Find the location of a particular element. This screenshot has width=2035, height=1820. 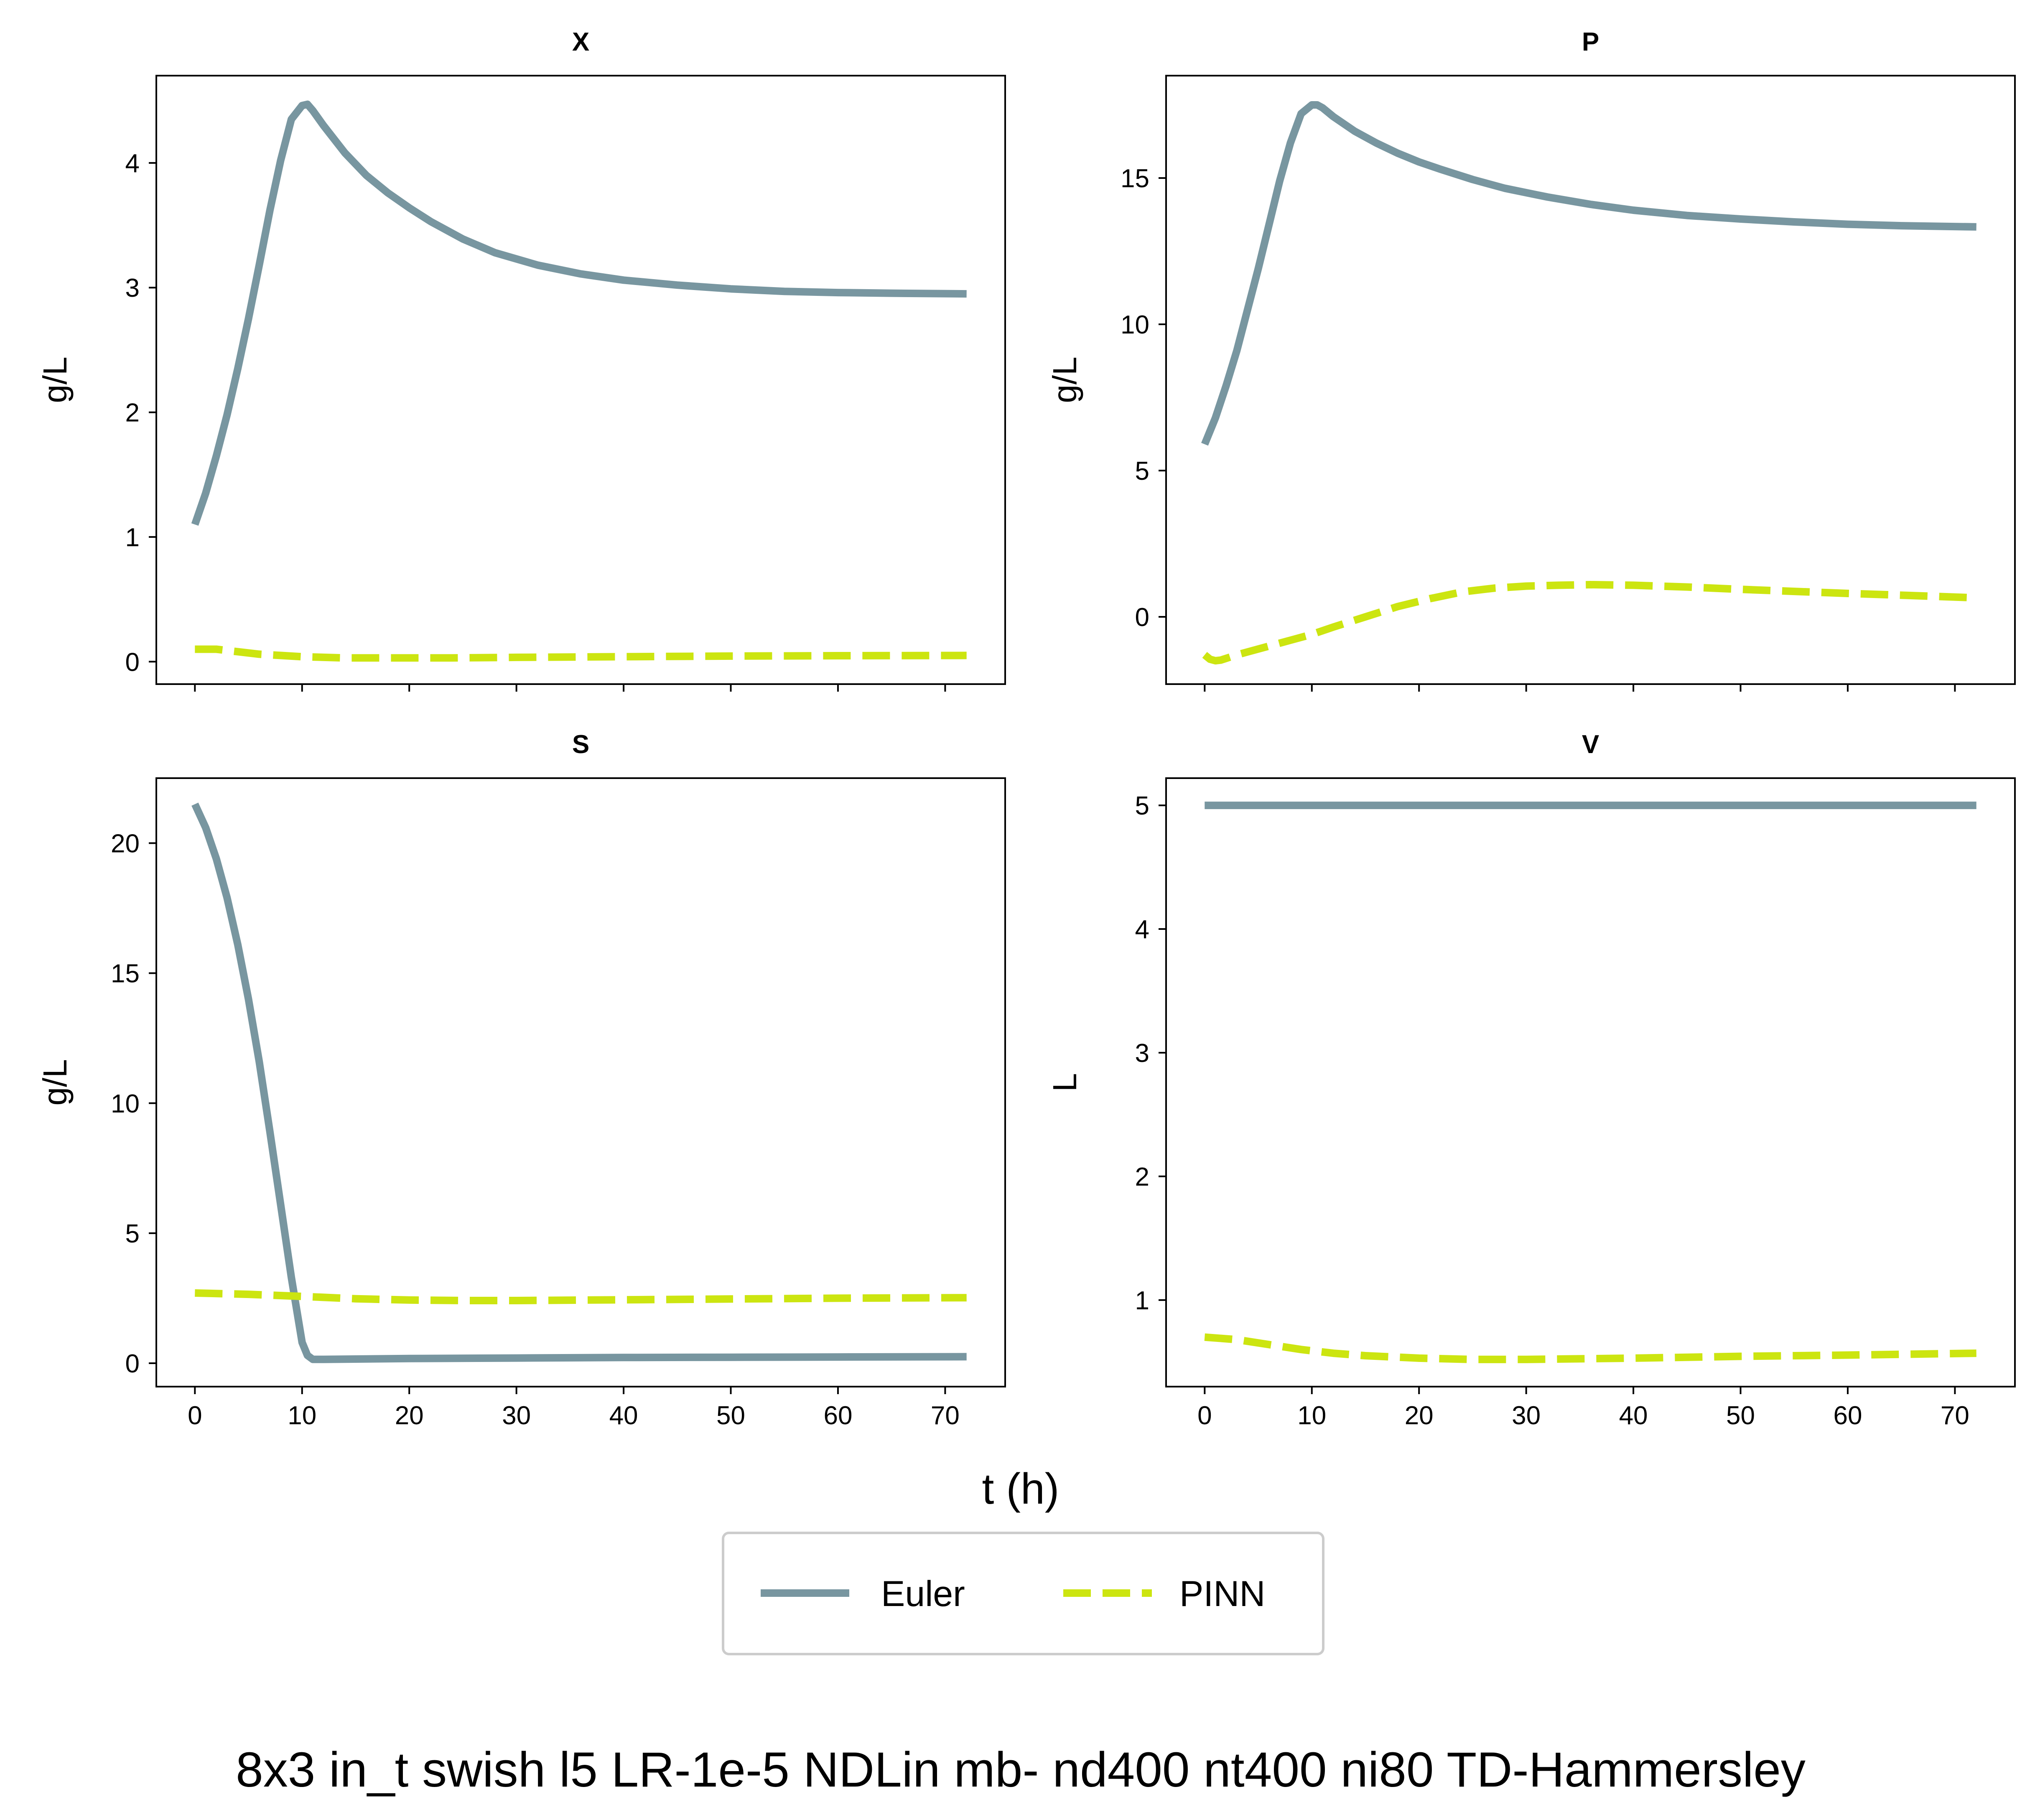

panel-p-pinn-line is located at coordinates (1589, 622).